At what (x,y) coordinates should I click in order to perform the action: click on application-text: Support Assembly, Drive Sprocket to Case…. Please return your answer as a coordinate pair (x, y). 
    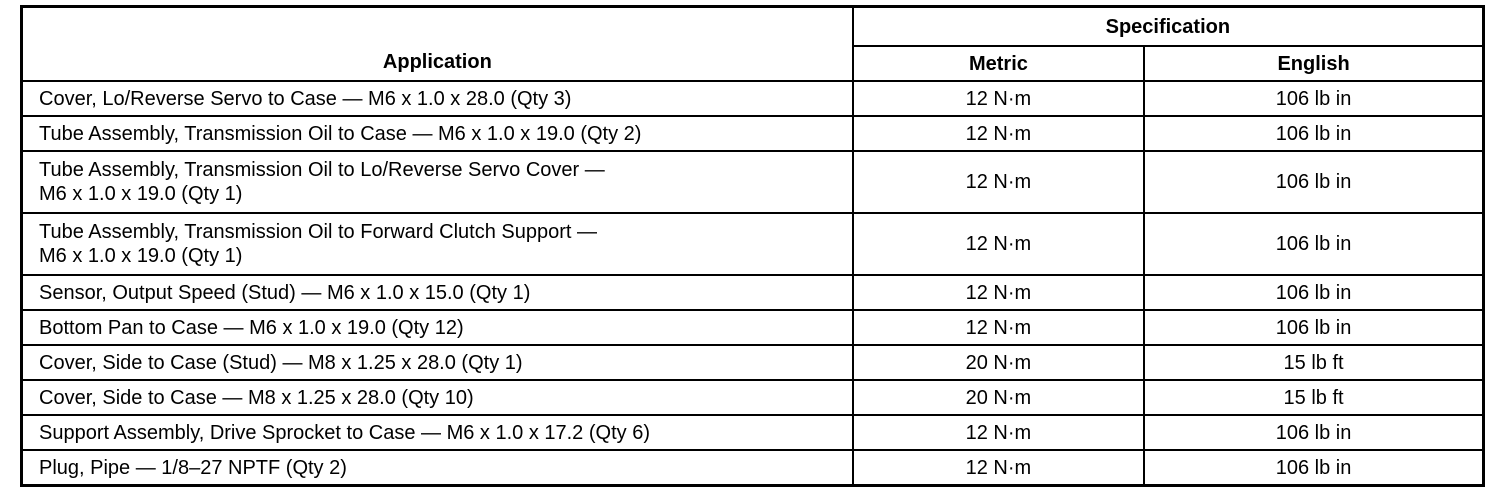
    Looking at the image, I should click on (344, 432).